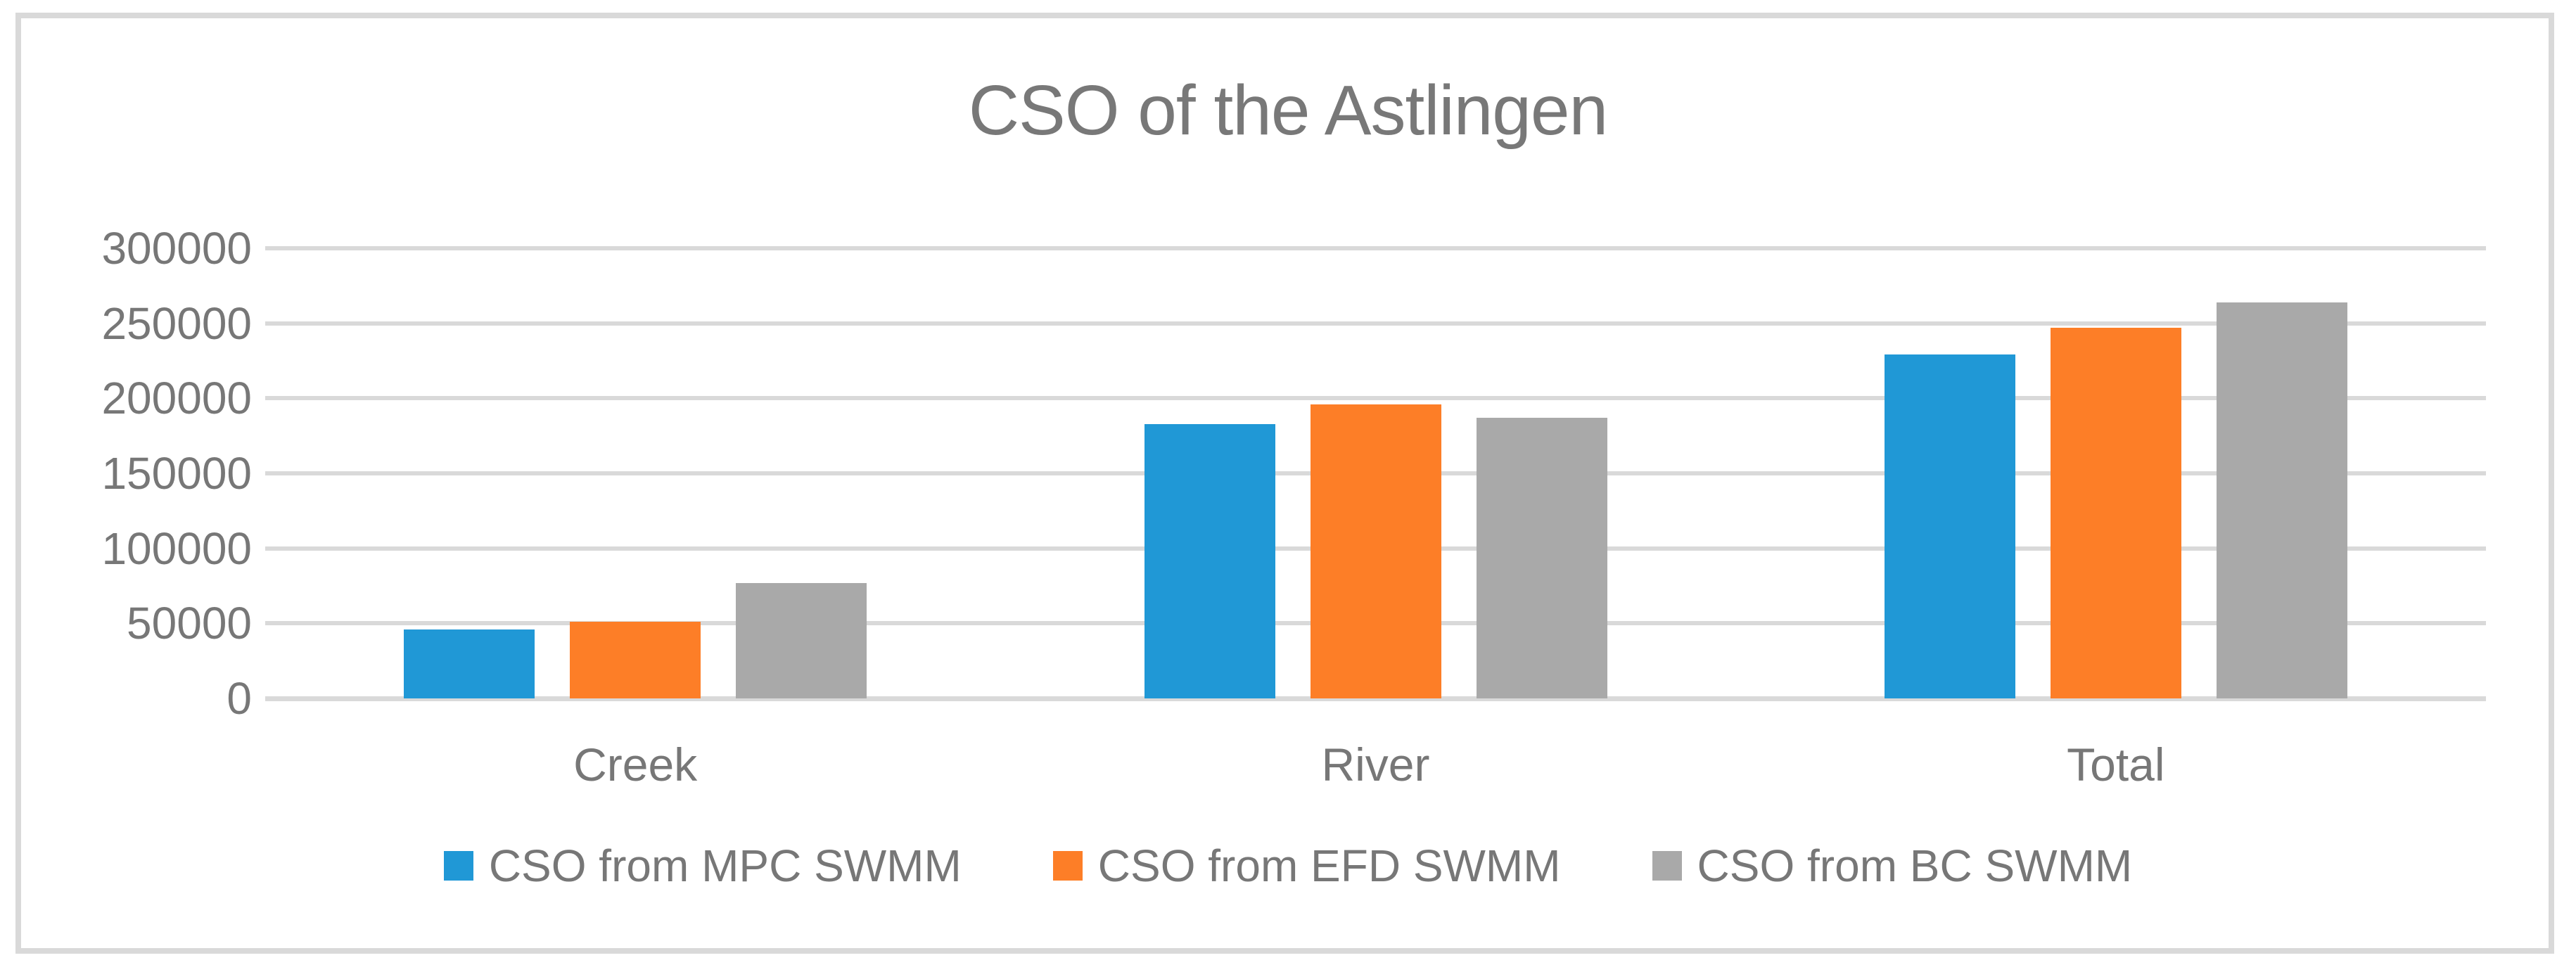  Describe the element at coordinates (2116, 764) in the screenshot. I see `x-tick-label-total: Total` at that location.